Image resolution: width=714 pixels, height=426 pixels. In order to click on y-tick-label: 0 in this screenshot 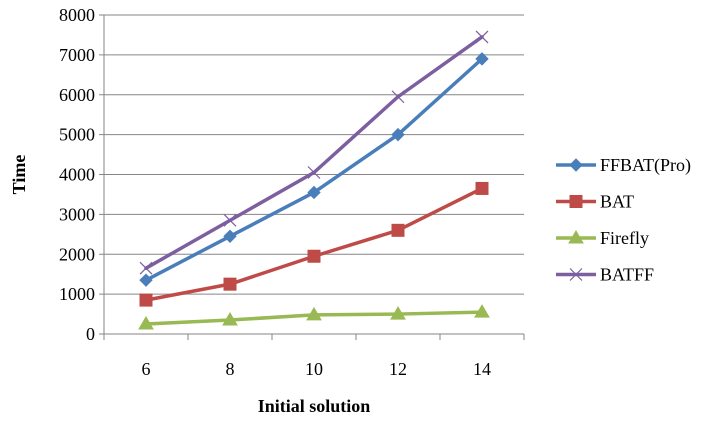, I will do `click(90, 334)`.